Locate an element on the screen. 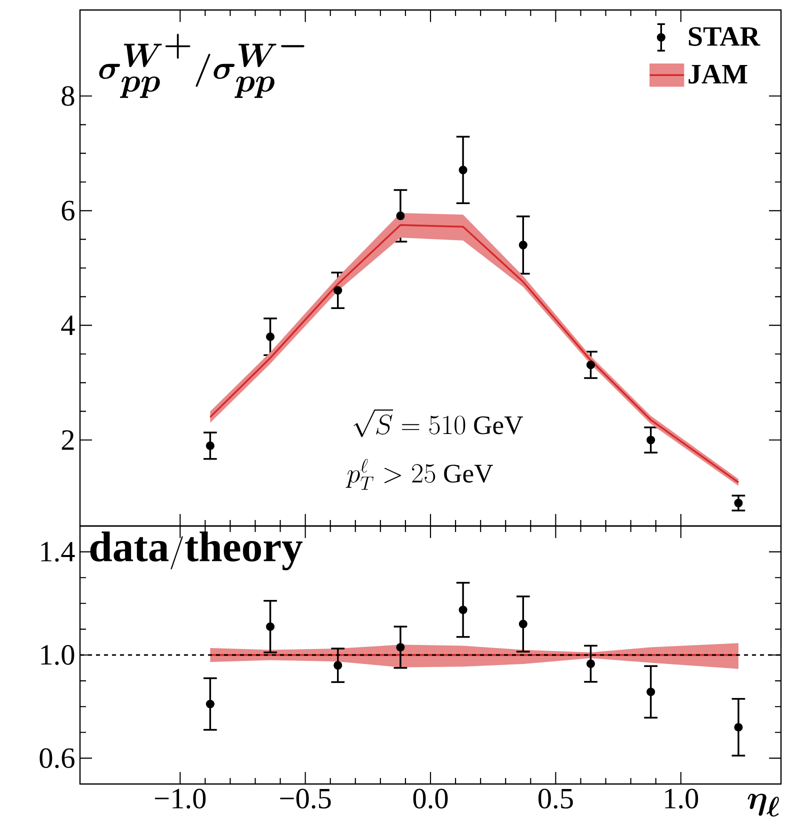 The width and height of the screenshot is (798, 840). y-tick-label: 0.6 is located at coordinates (57, 758).